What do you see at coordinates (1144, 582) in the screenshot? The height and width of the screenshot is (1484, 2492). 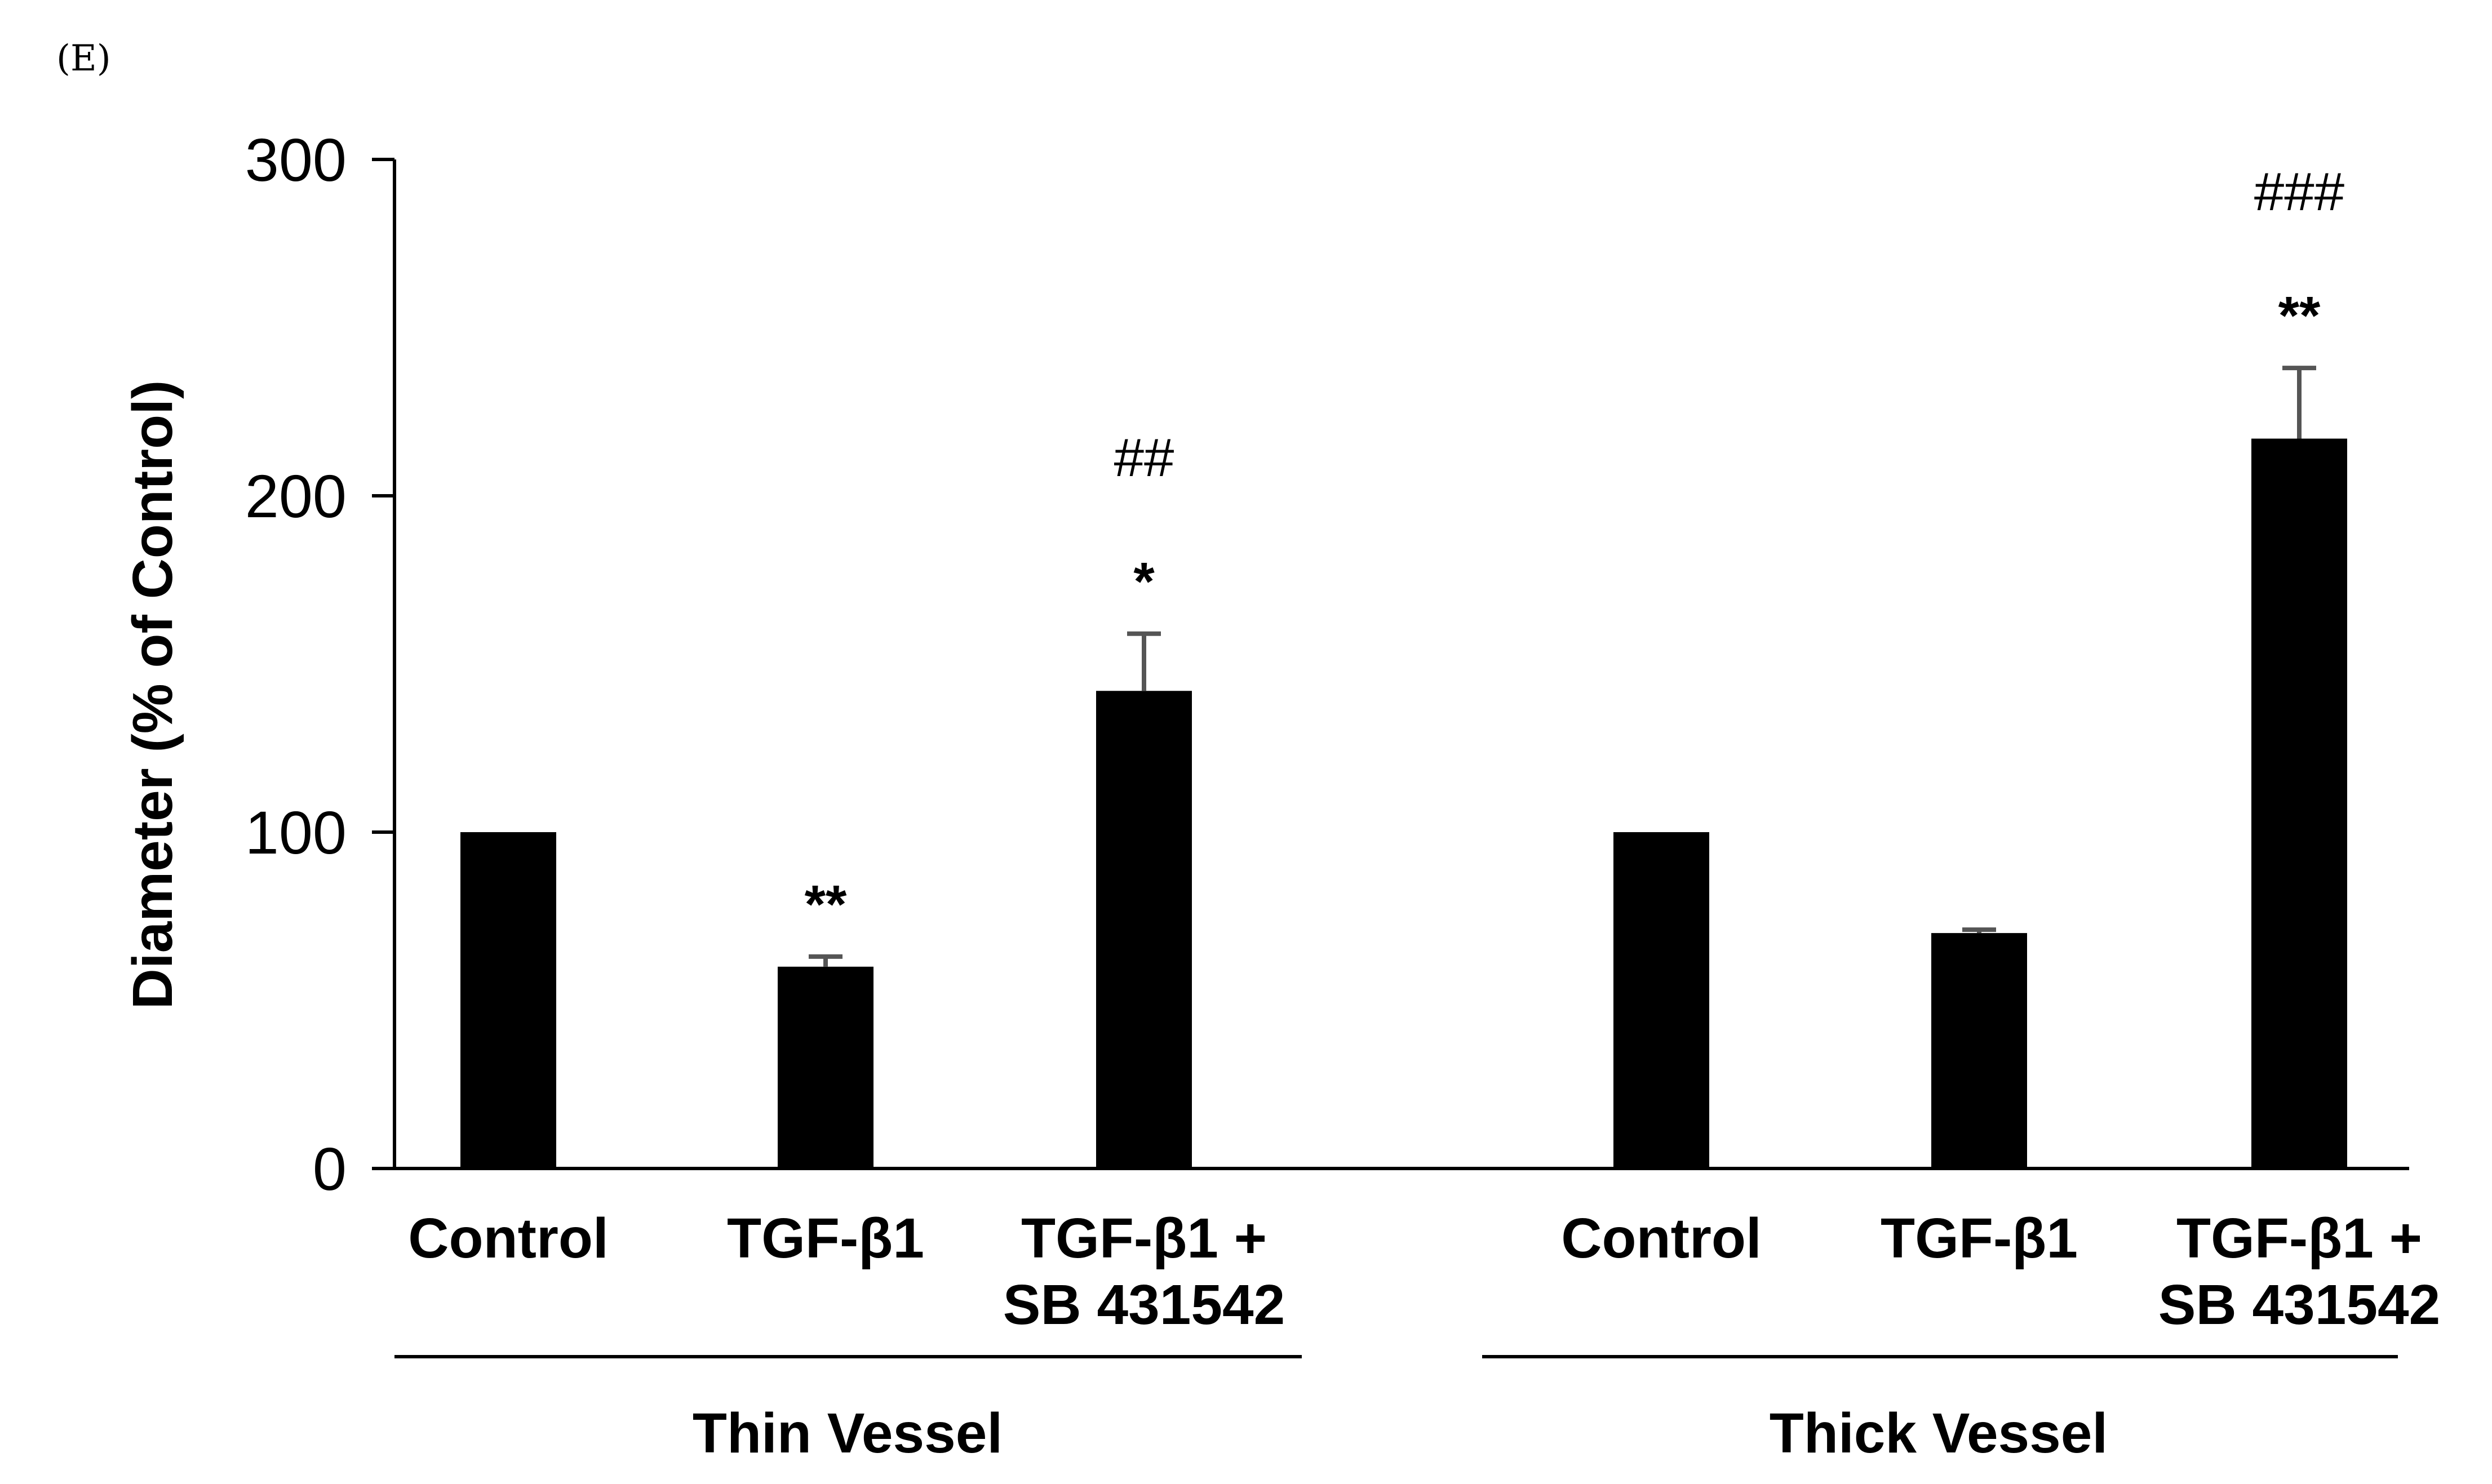 I see `significance-star: *` at bounding box center [1144, 582].